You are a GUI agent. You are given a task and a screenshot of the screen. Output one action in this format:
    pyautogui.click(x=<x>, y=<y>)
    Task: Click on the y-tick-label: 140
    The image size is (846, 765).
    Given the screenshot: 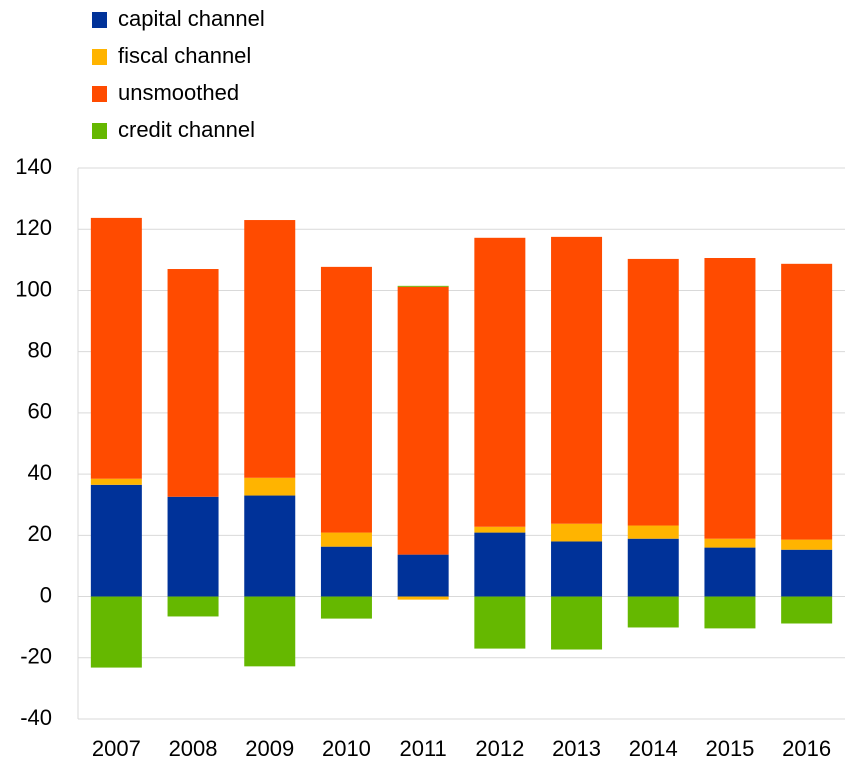 What is the action you would take?
    pyautogui.click(x=33, y=166)
    